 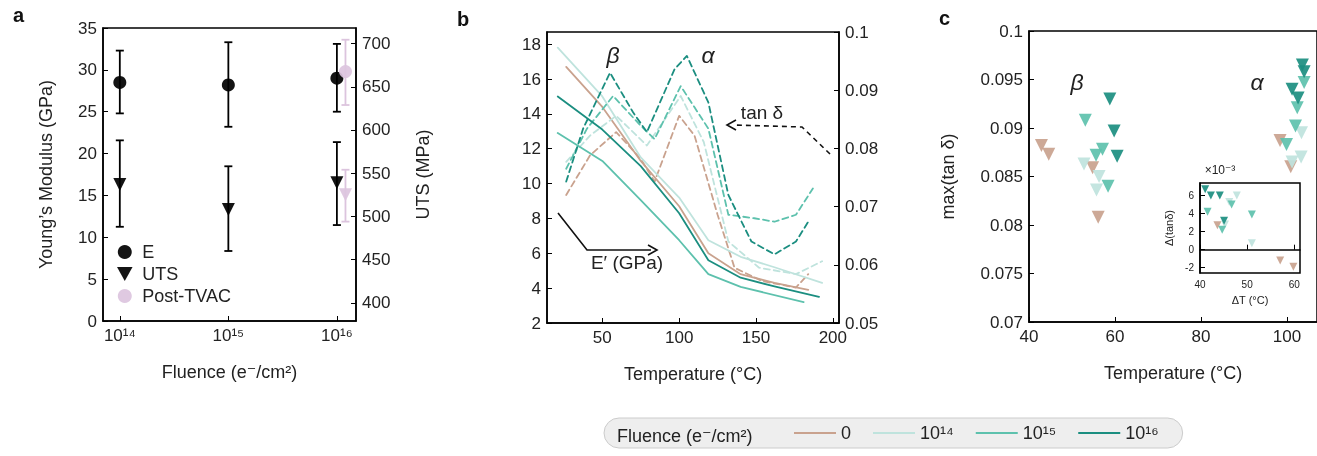 I want to click on legend-label: 10¹⁵, so click(x=1039, y=433).